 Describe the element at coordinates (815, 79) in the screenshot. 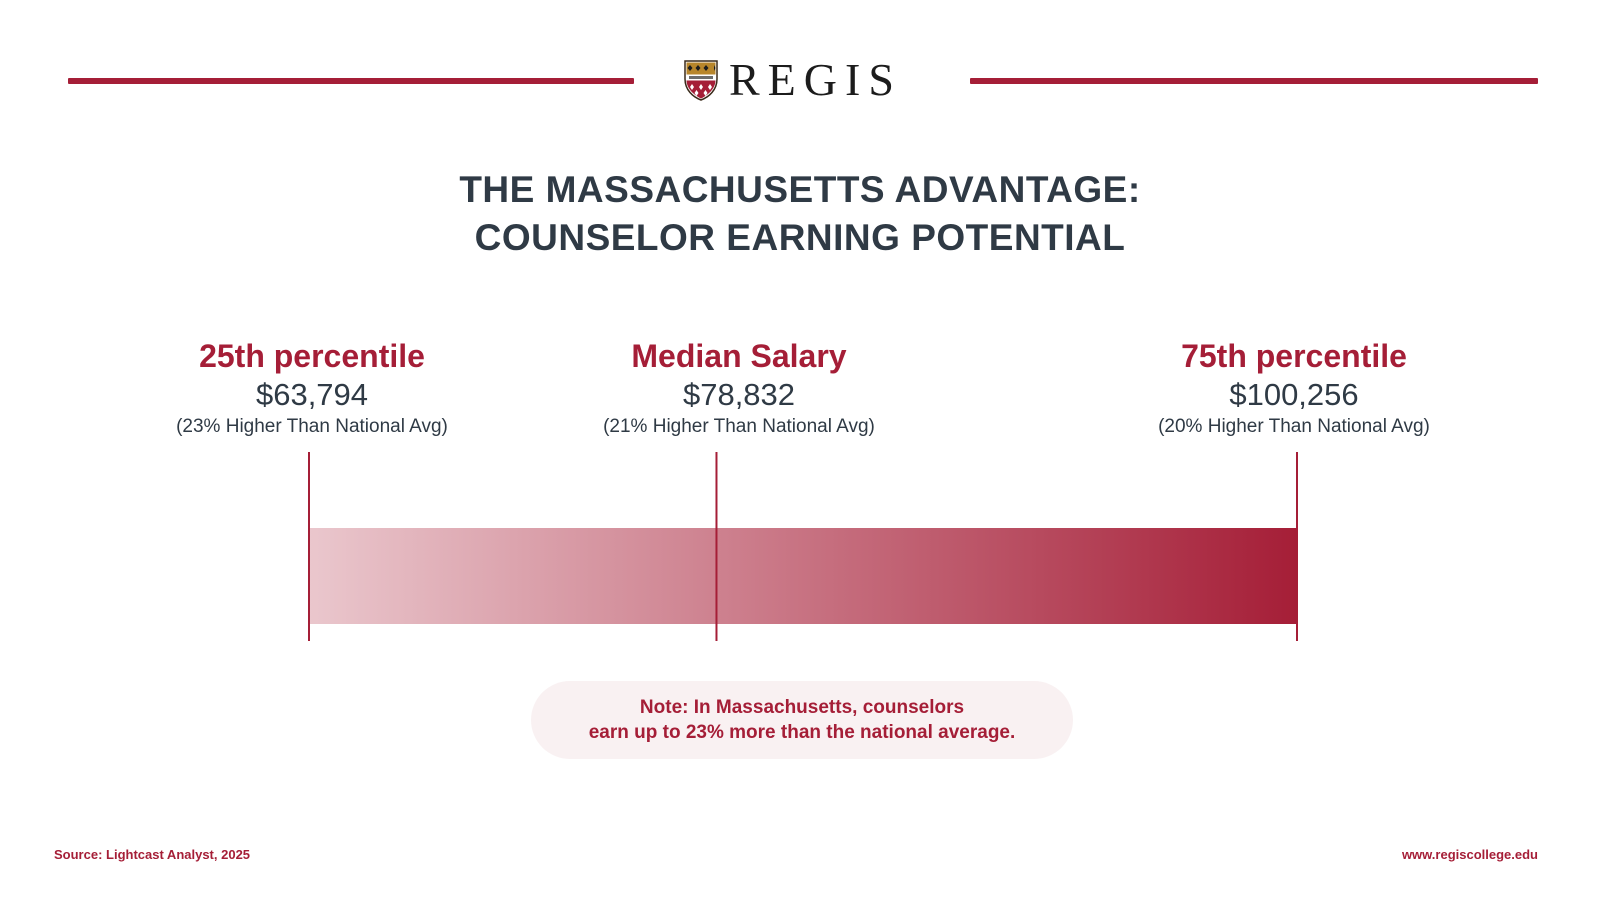

I see `brand-wordmark: REGIS` at that location.